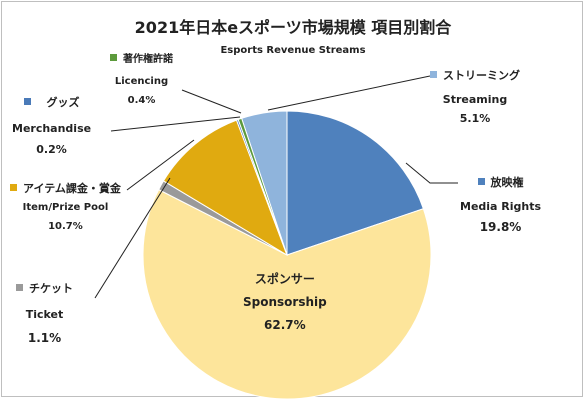  I want to click on label-ja-item-prize: アイテム課金・賞金, so click(72, 188).